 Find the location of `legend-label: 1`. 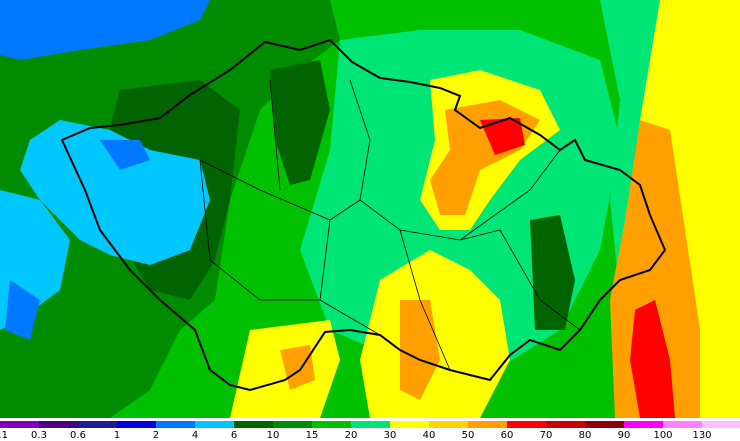

legend-label: 1 is located at coordinates (117, 435).